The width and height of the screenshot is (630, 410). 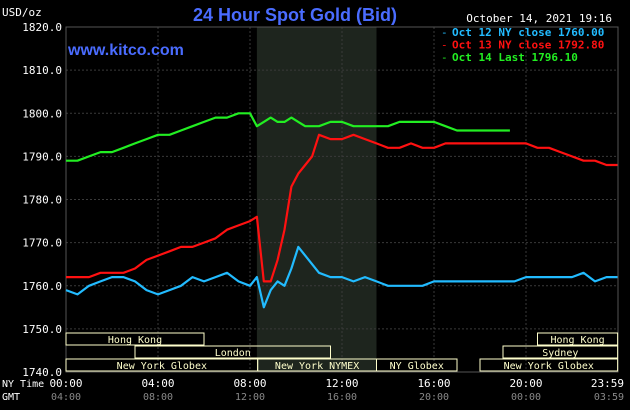 What do you see at coordinates (42, 113) in the screenshot?
I see `y-tick-label: 1800.0` at bounding box center [42, 113].